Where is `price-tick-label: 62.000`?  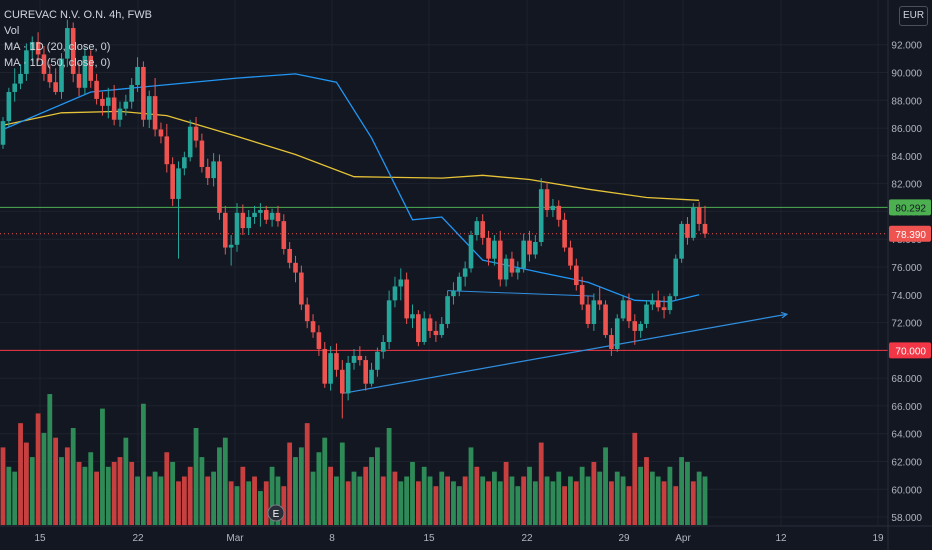 price-tick-label: 62.000 is located at coordinates (906, 462).